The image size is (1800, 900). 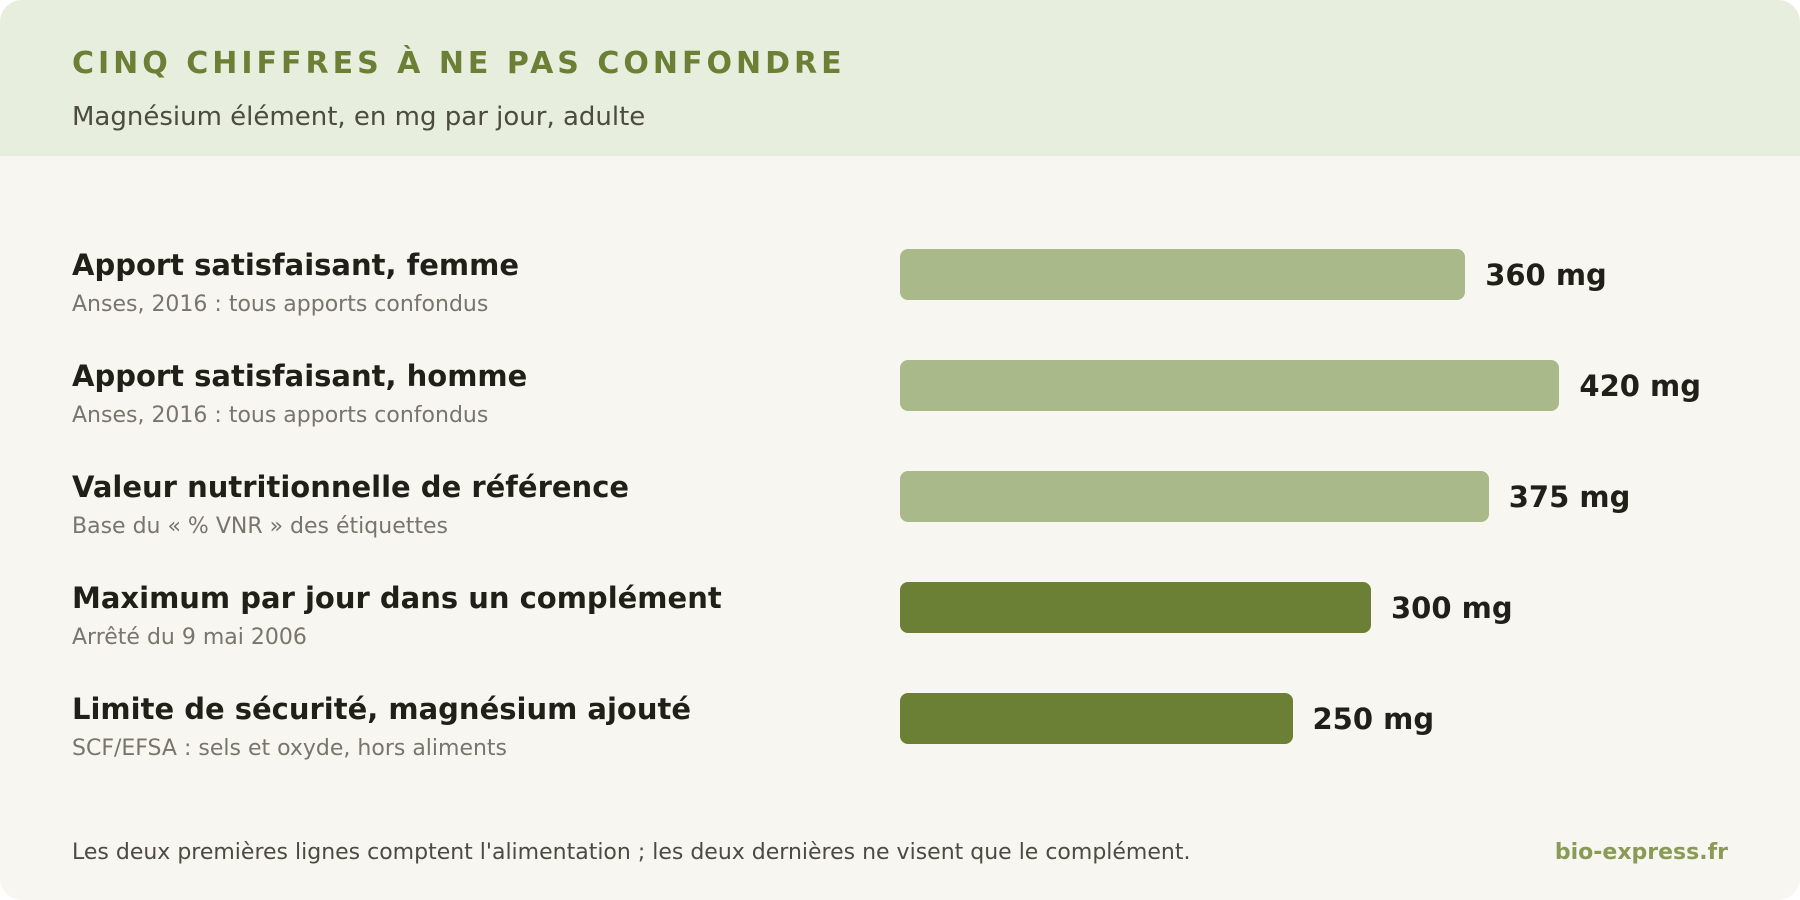 I want to click on category-label: Valeur nutritionnelle de référence, so click(x=351, y=487).